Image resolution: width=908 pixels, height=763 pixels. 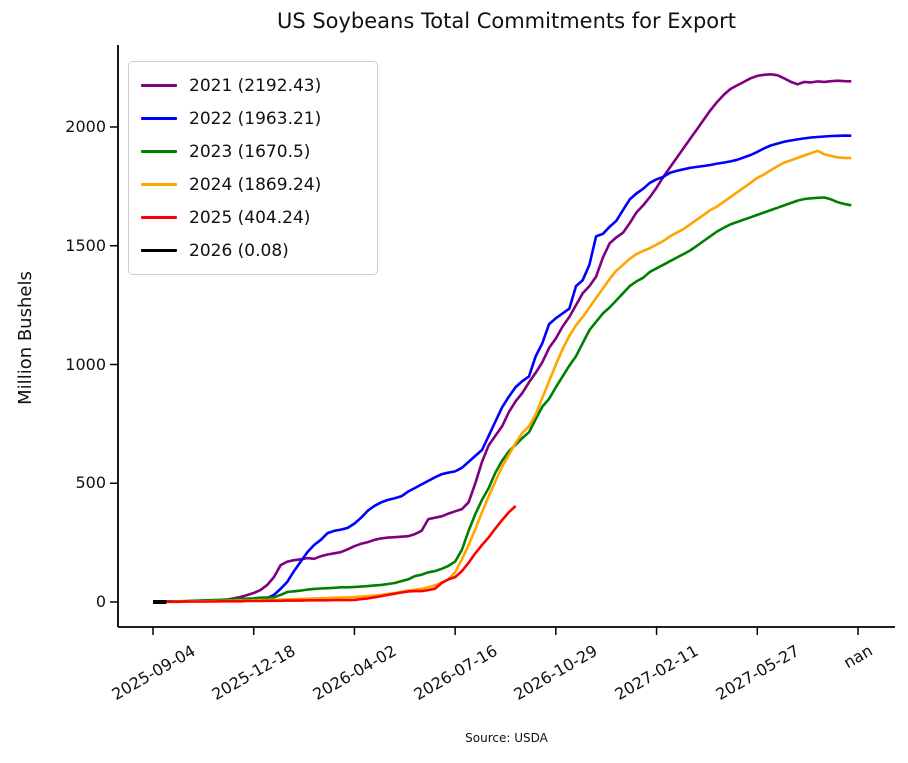 I want to click on y-tick-label-0: 0, so click(x=100, y=601).